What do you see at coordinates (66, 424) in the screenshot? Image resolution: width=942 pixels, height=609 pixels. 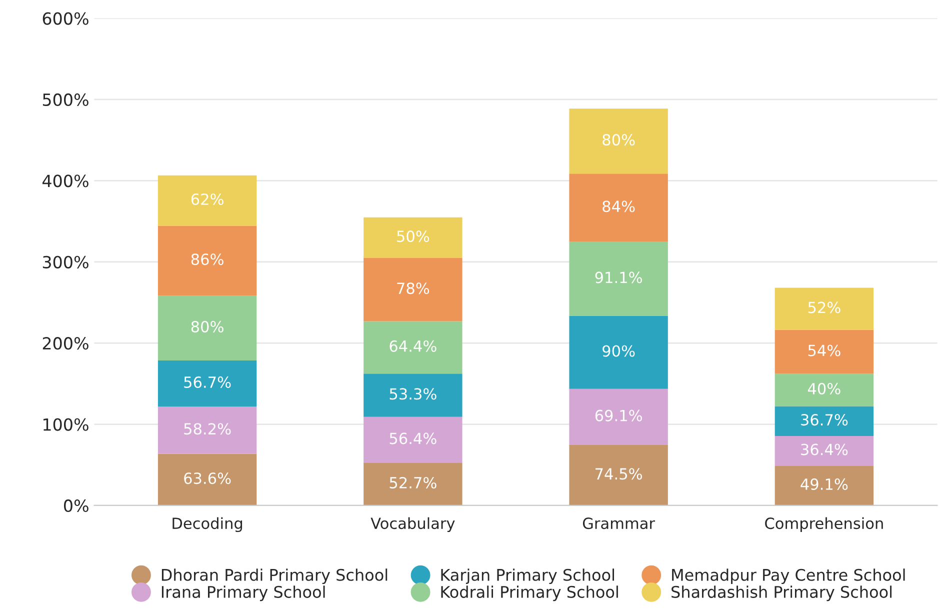 I see `y-tick-label: 100%` at bounding box center [66, 424].